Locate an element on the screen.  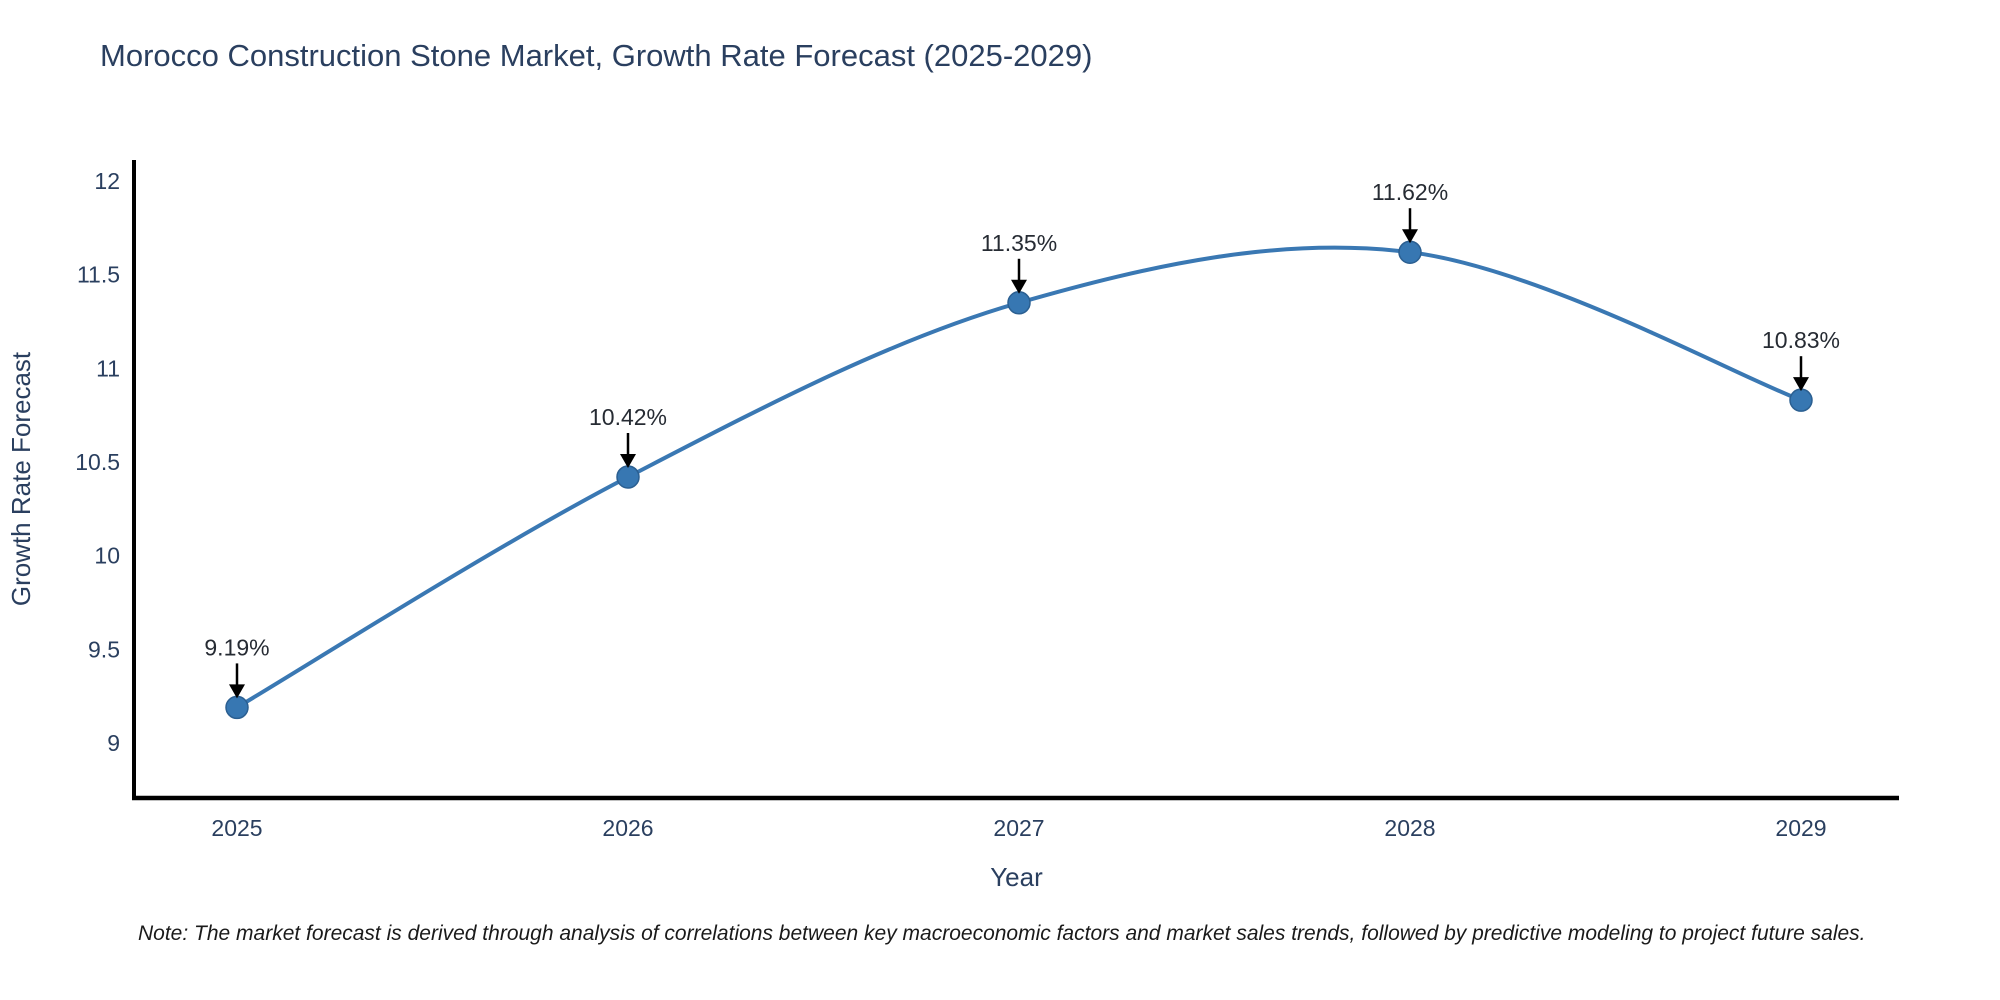
data-point-label: 10.83% is located at coordinates (1801, 340).